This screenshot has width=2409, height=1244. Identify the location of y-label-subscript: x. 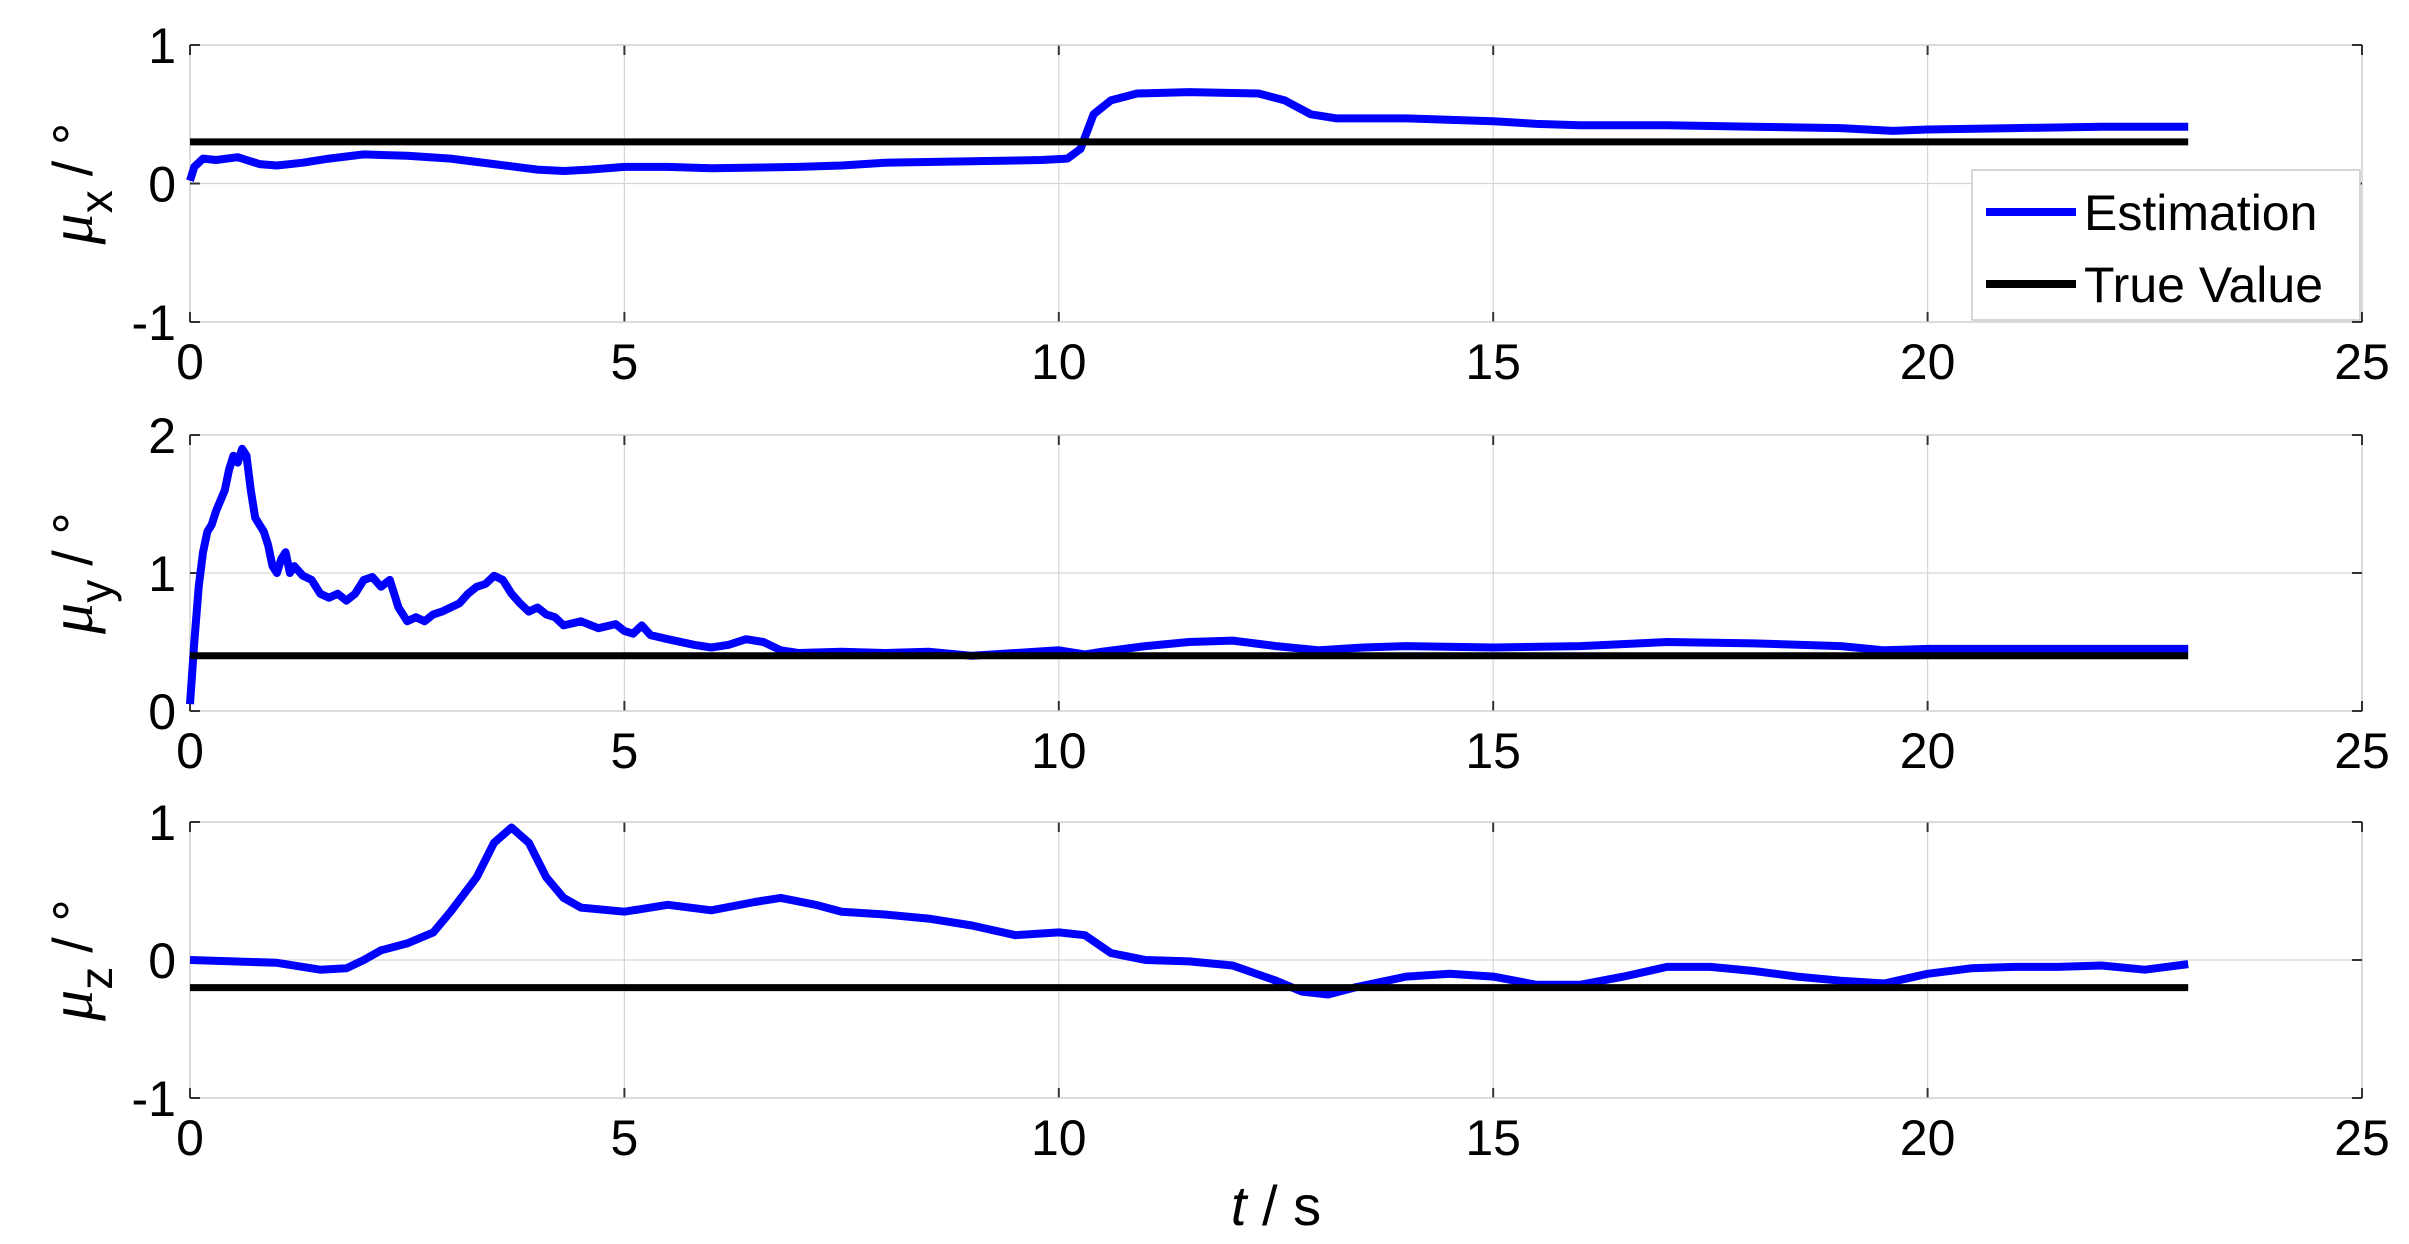
(96, 201).